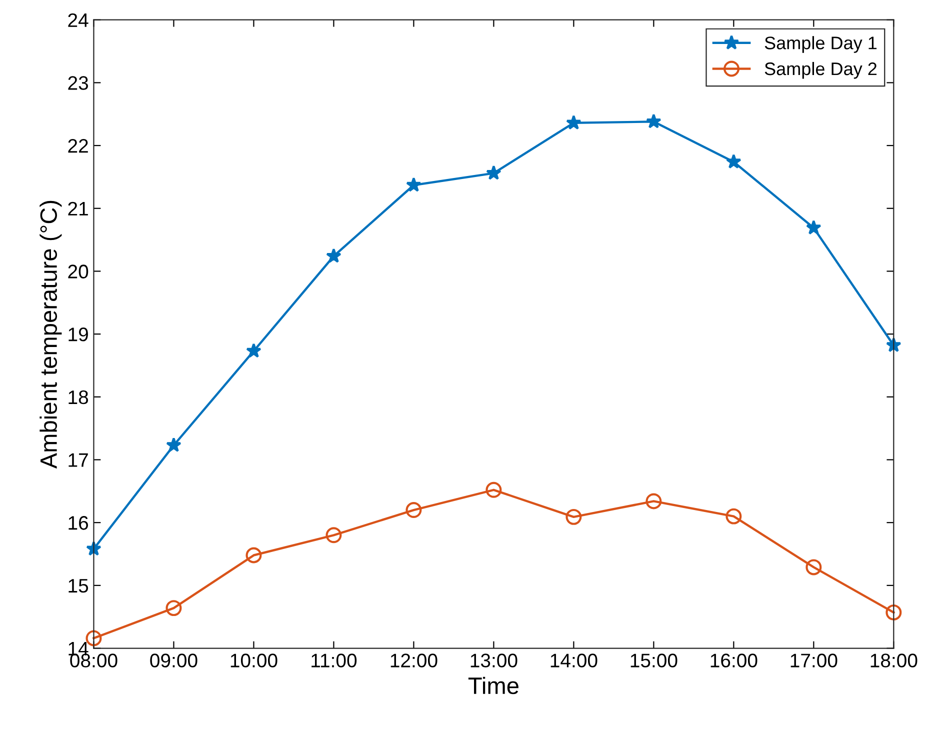 This screenshot has width=928, height=735. I want to click on x-tick-label: 18:00, so click(894, 661).